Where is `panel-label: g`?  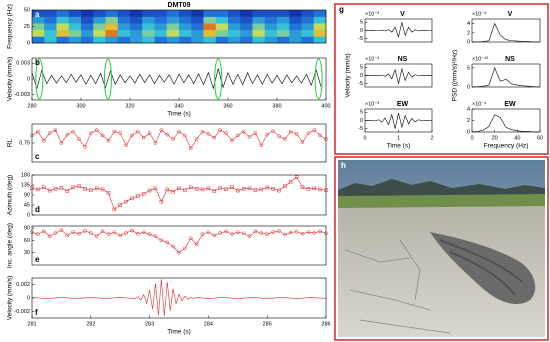 panel-label: g is located at coordinates (341, 9).